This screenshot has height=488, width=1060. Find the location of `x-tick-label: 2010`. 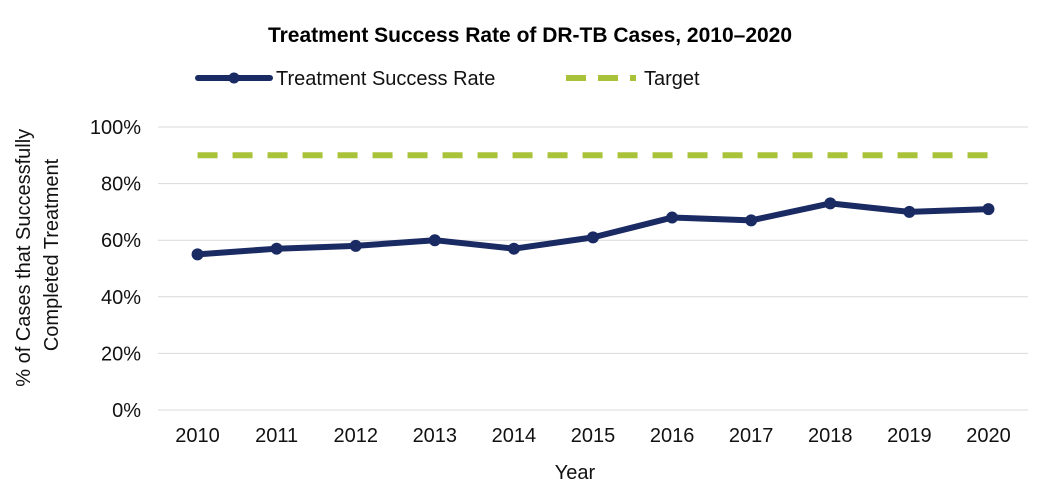

x-tick-label: 2010 is located at coordinates (197, 436).